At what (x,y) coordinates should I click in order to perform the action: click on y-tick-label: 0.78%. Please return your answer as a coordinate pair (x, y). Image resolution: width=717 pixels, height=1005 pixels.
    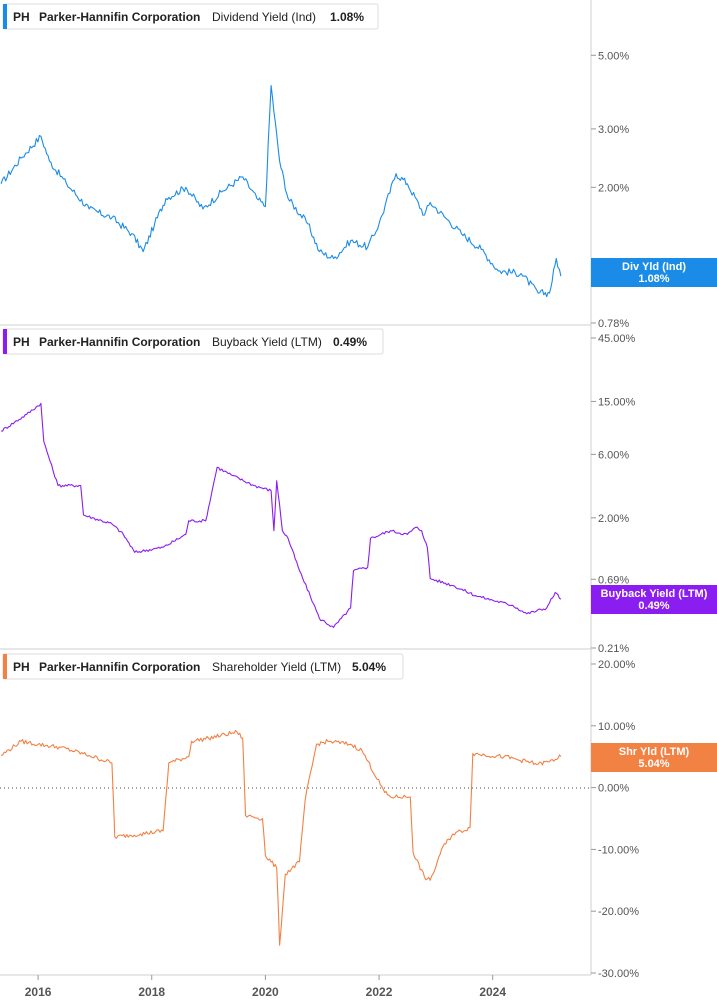
    Looking at the image, I should click on (613, 324).